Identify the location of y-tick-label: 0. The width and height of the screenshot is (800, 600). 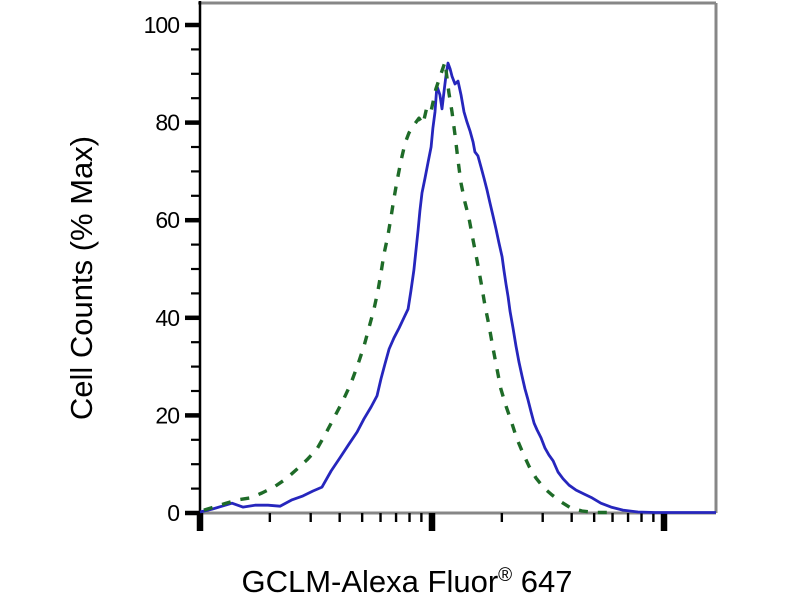
(173, 513).